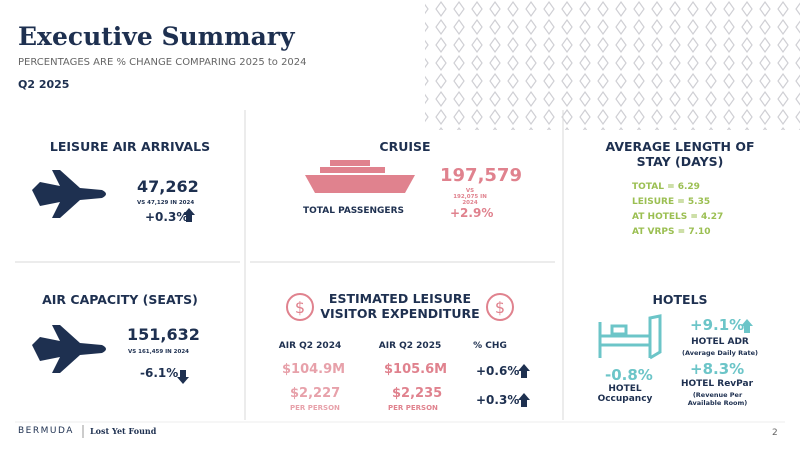 The image size is (800, 450). I want to click on label: TOTAL PASSENGERS, so click(353, 211).